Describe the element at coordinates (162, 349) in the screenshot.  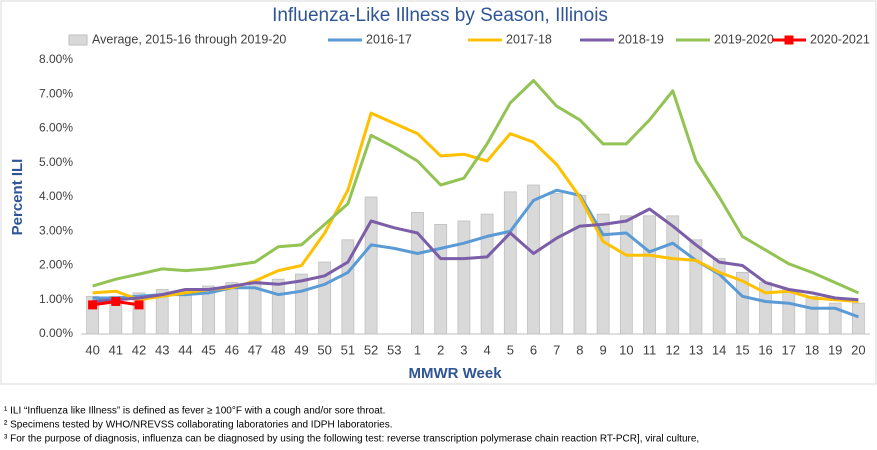
I see `x-tick-label: 43` at that location.